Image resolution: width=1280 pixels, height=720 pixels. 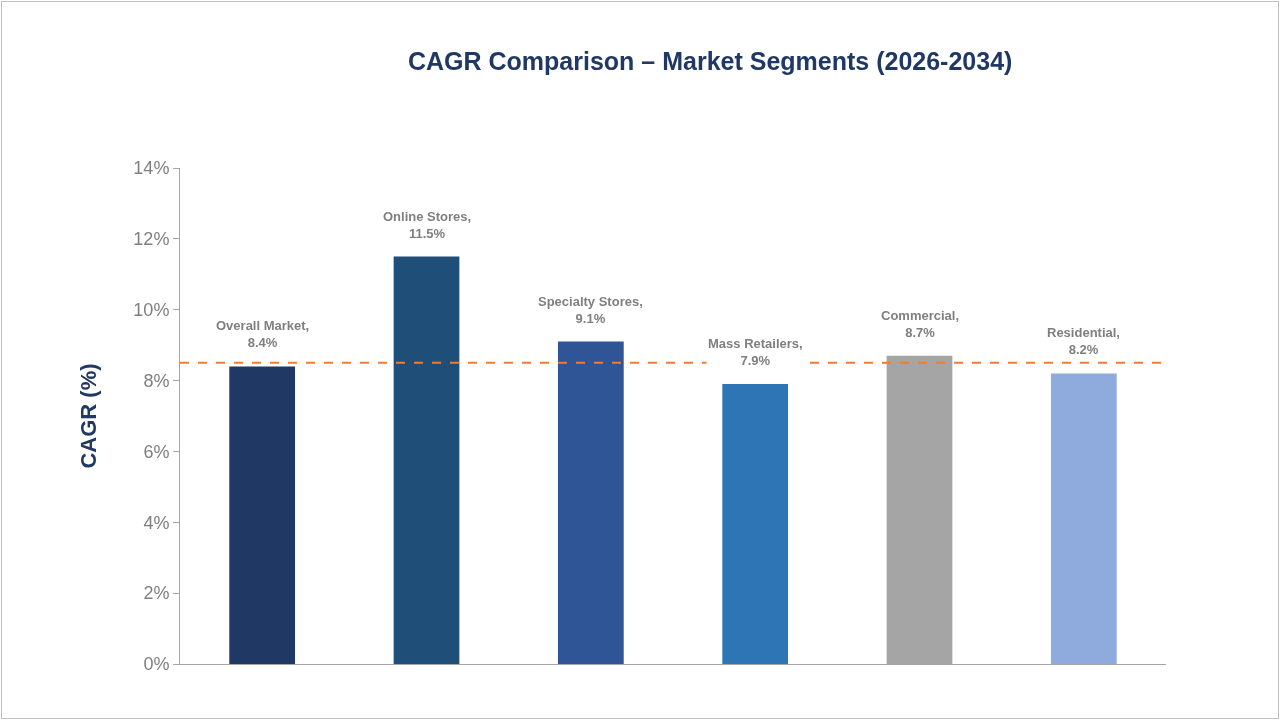 I want to click on data-label: Specialty Stores, 9.1%, so click(x=590, y=310).